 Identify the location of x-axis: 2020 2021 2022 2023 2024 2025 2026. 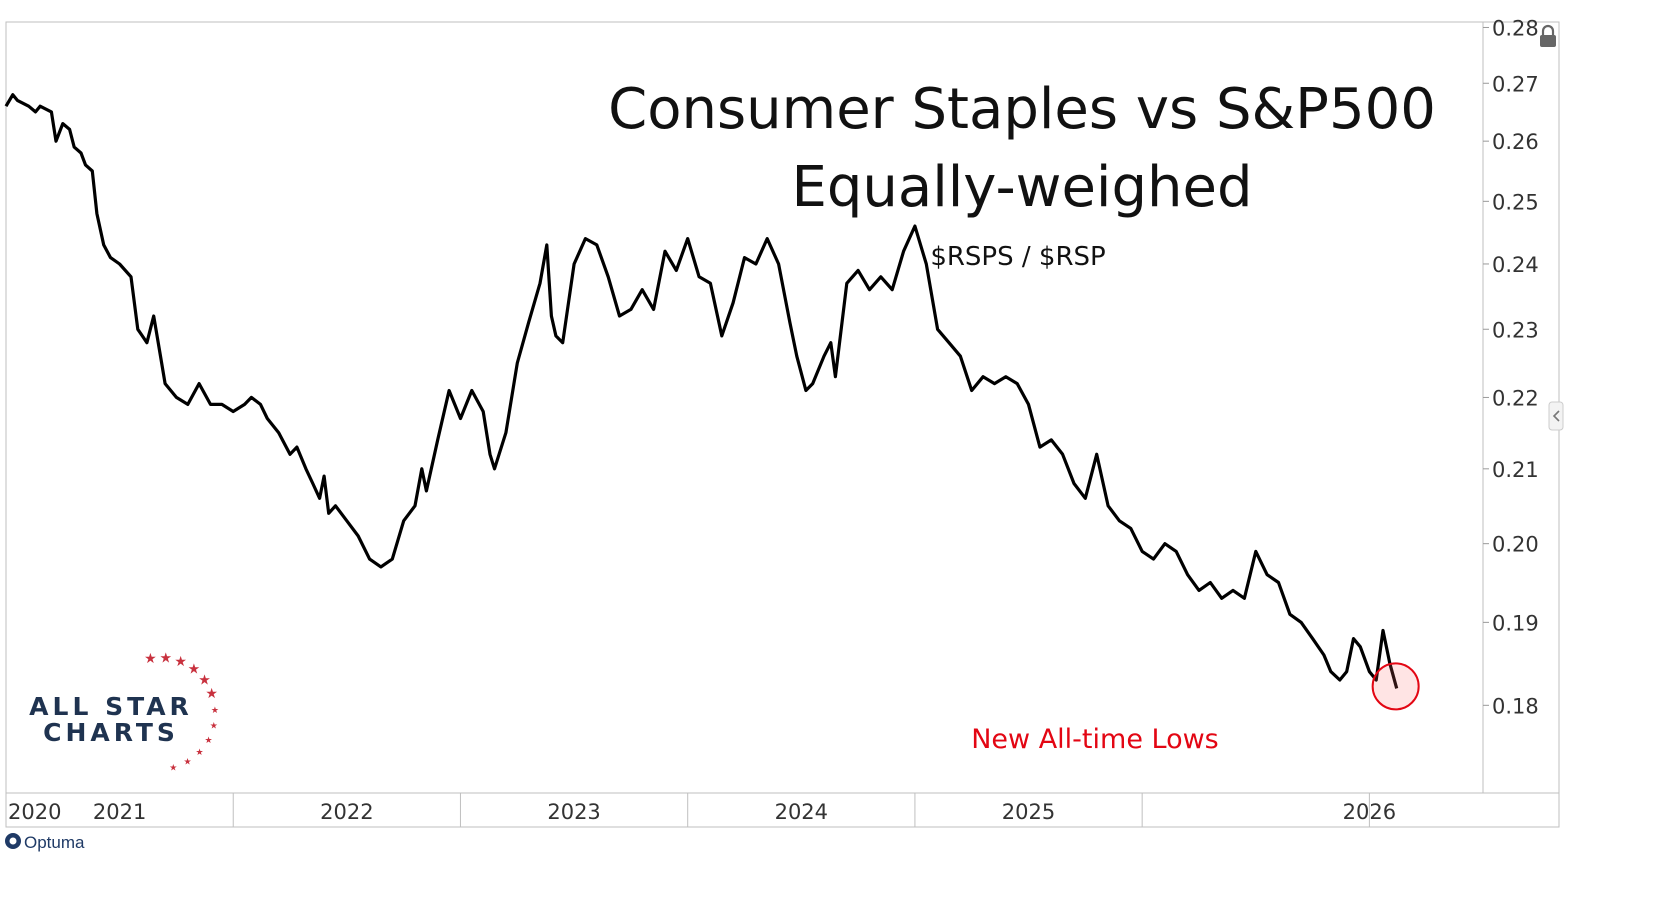
(702, 810).